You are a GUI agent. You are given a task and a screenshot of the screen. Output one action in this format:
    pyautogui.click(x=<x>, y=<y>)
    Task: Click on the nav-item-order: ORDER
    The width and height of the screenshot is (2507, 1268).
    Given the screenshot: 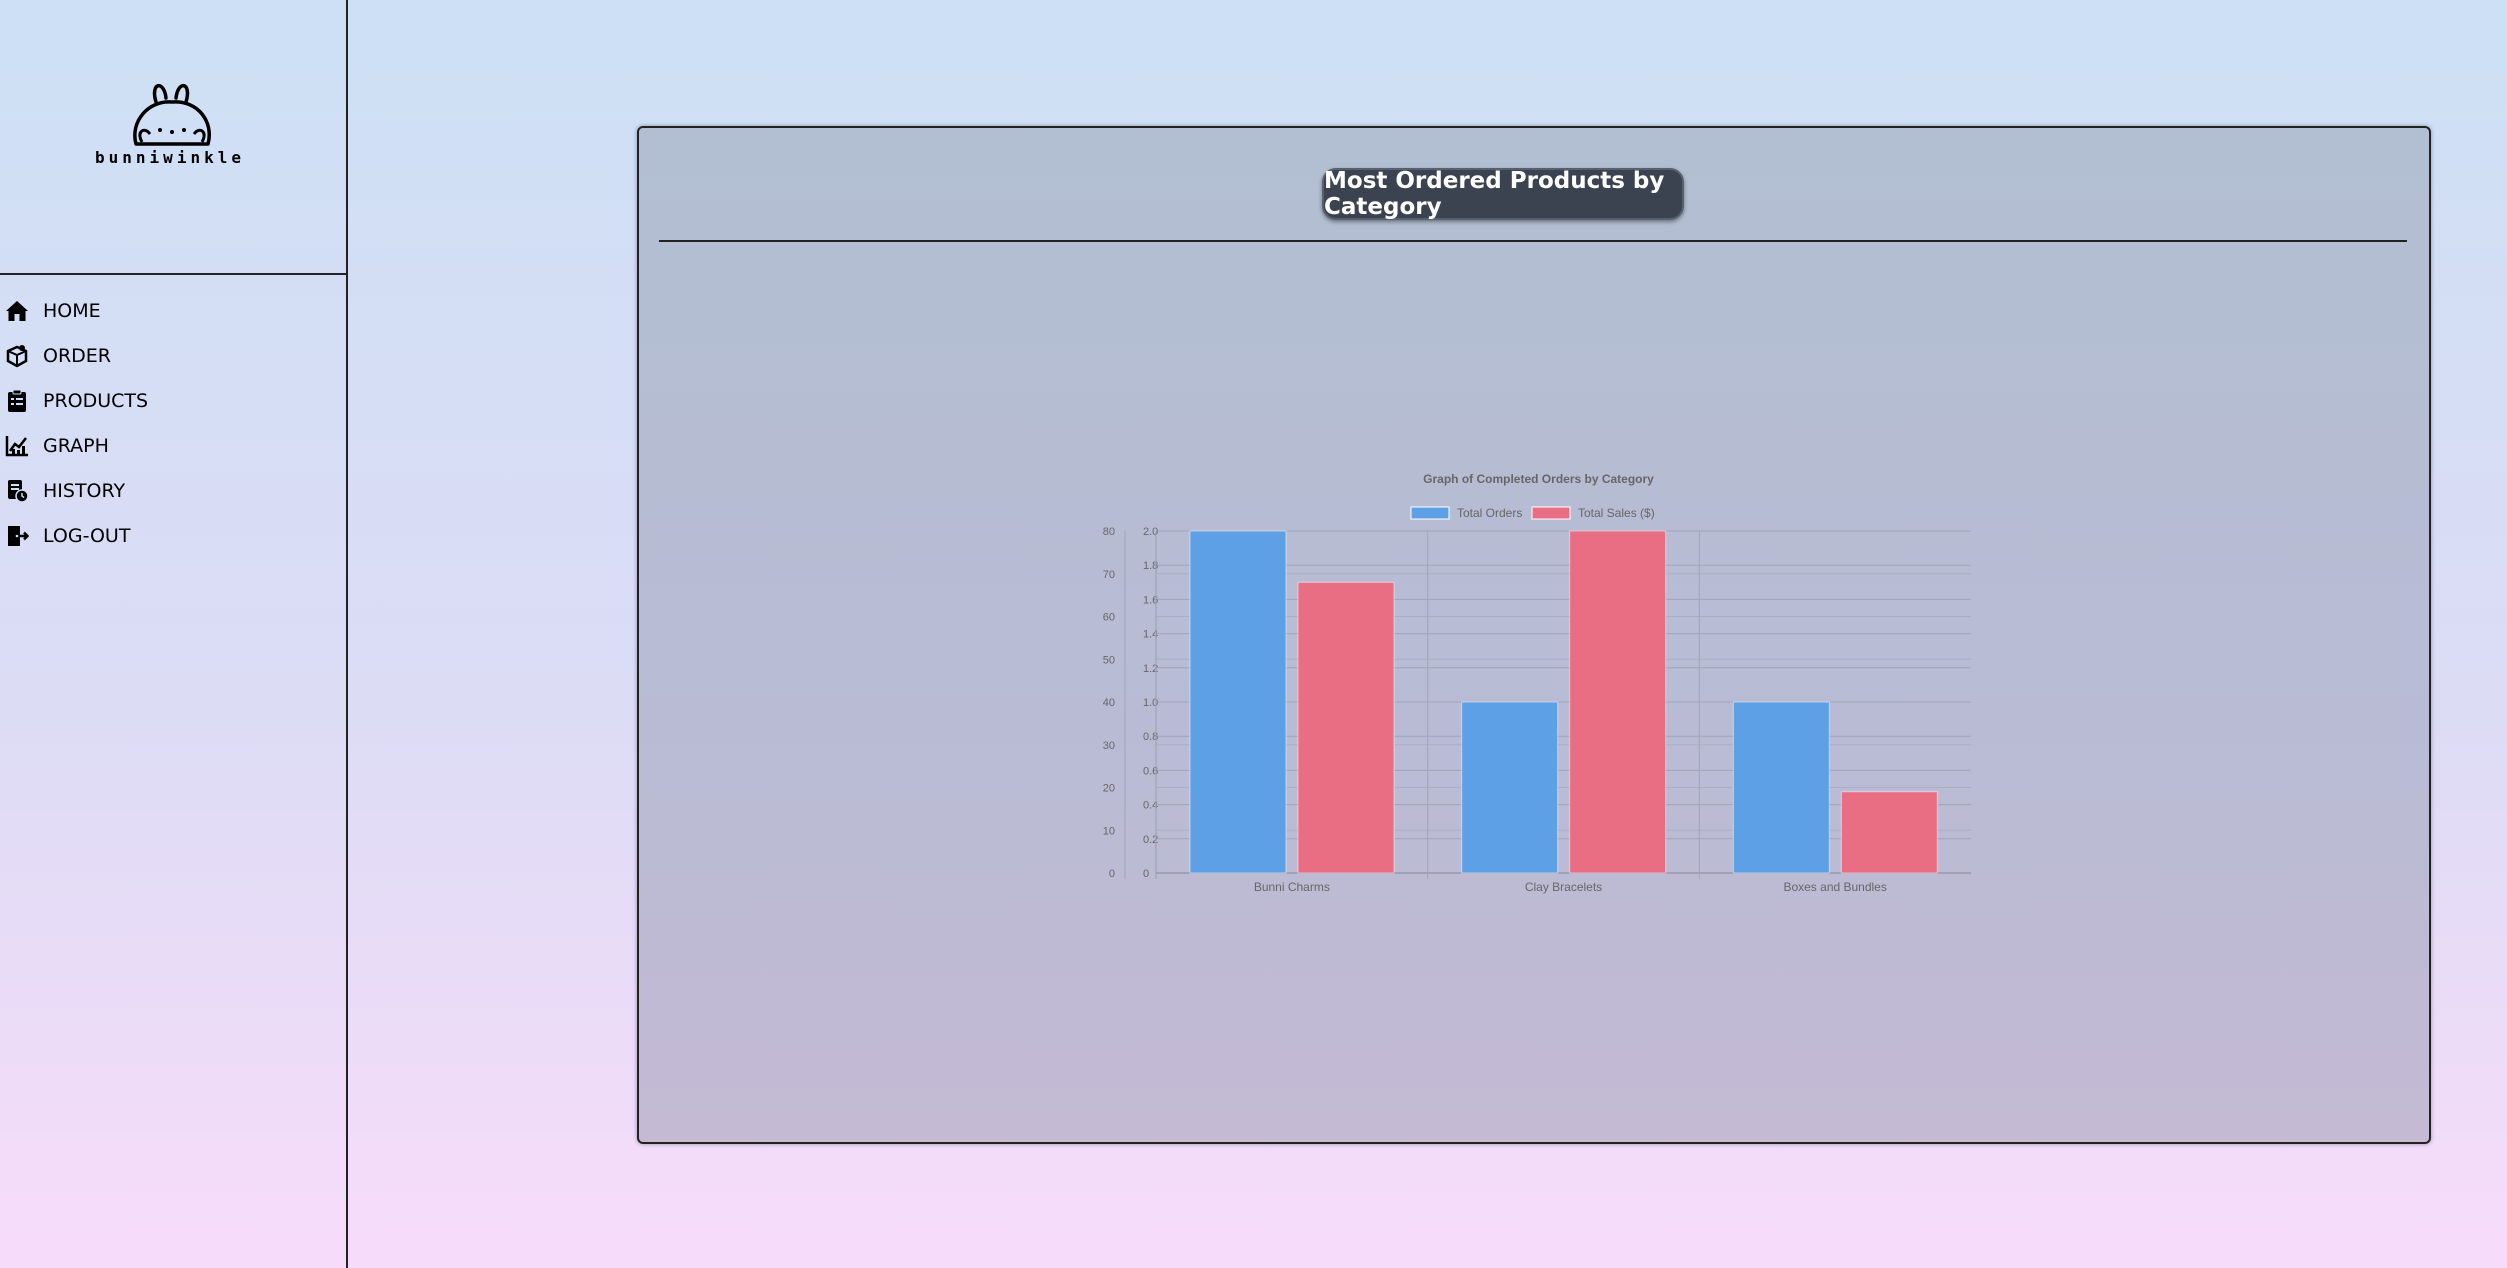 What is the action you would take?
    pyautogui.click(x=74, y=355)
    